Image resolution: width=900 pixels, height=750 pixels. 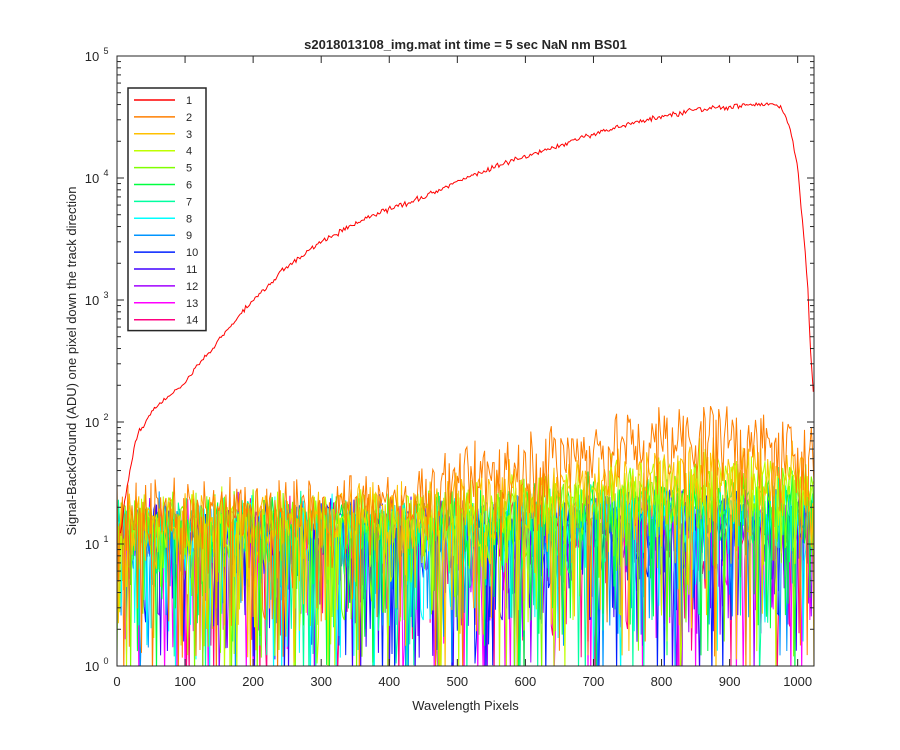 I want to click on x-tick-label: 900, so click(x=730, y=681).